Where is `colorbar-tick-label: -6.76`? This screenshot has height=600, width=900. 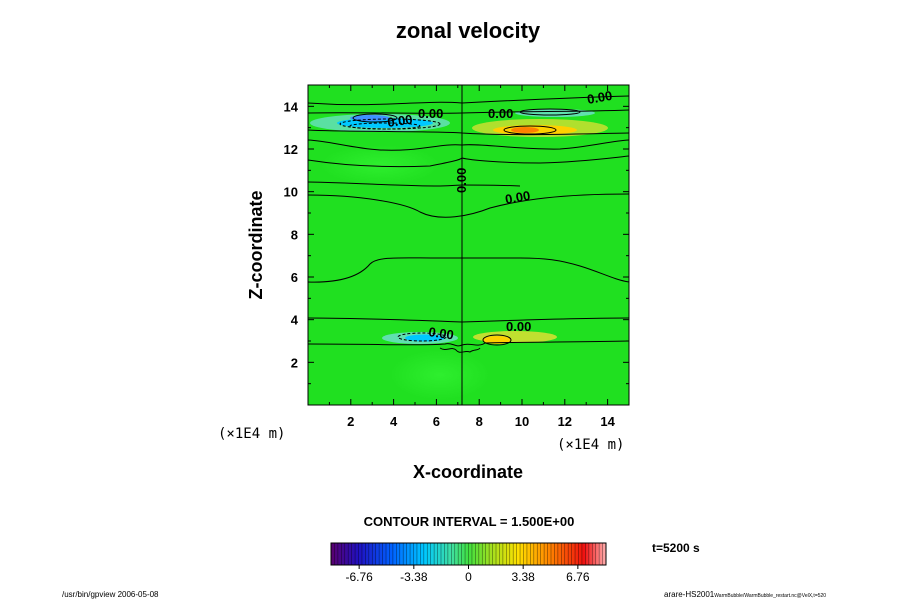 colorbar-tick-label: -6.76 is located at coordinates (359, 577).